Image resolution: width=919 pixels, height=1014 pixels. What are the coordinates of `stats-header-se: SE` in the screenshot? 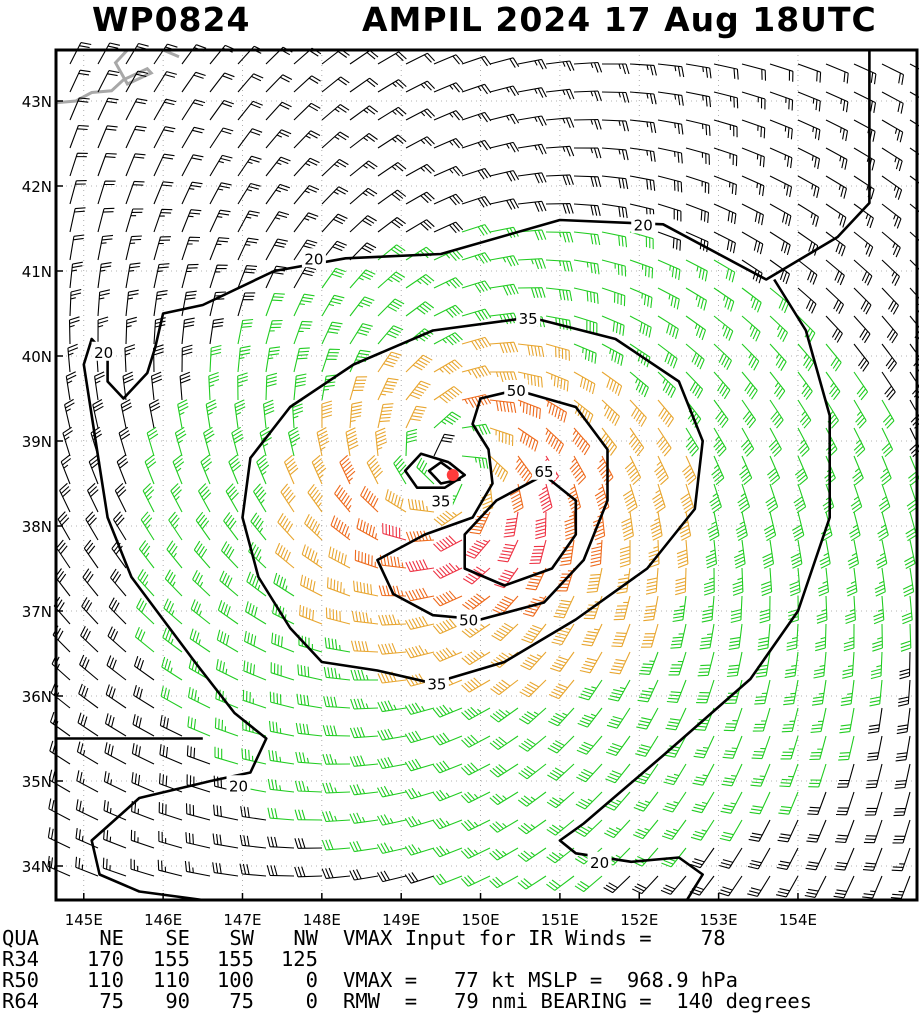 It's located at (177, 938).